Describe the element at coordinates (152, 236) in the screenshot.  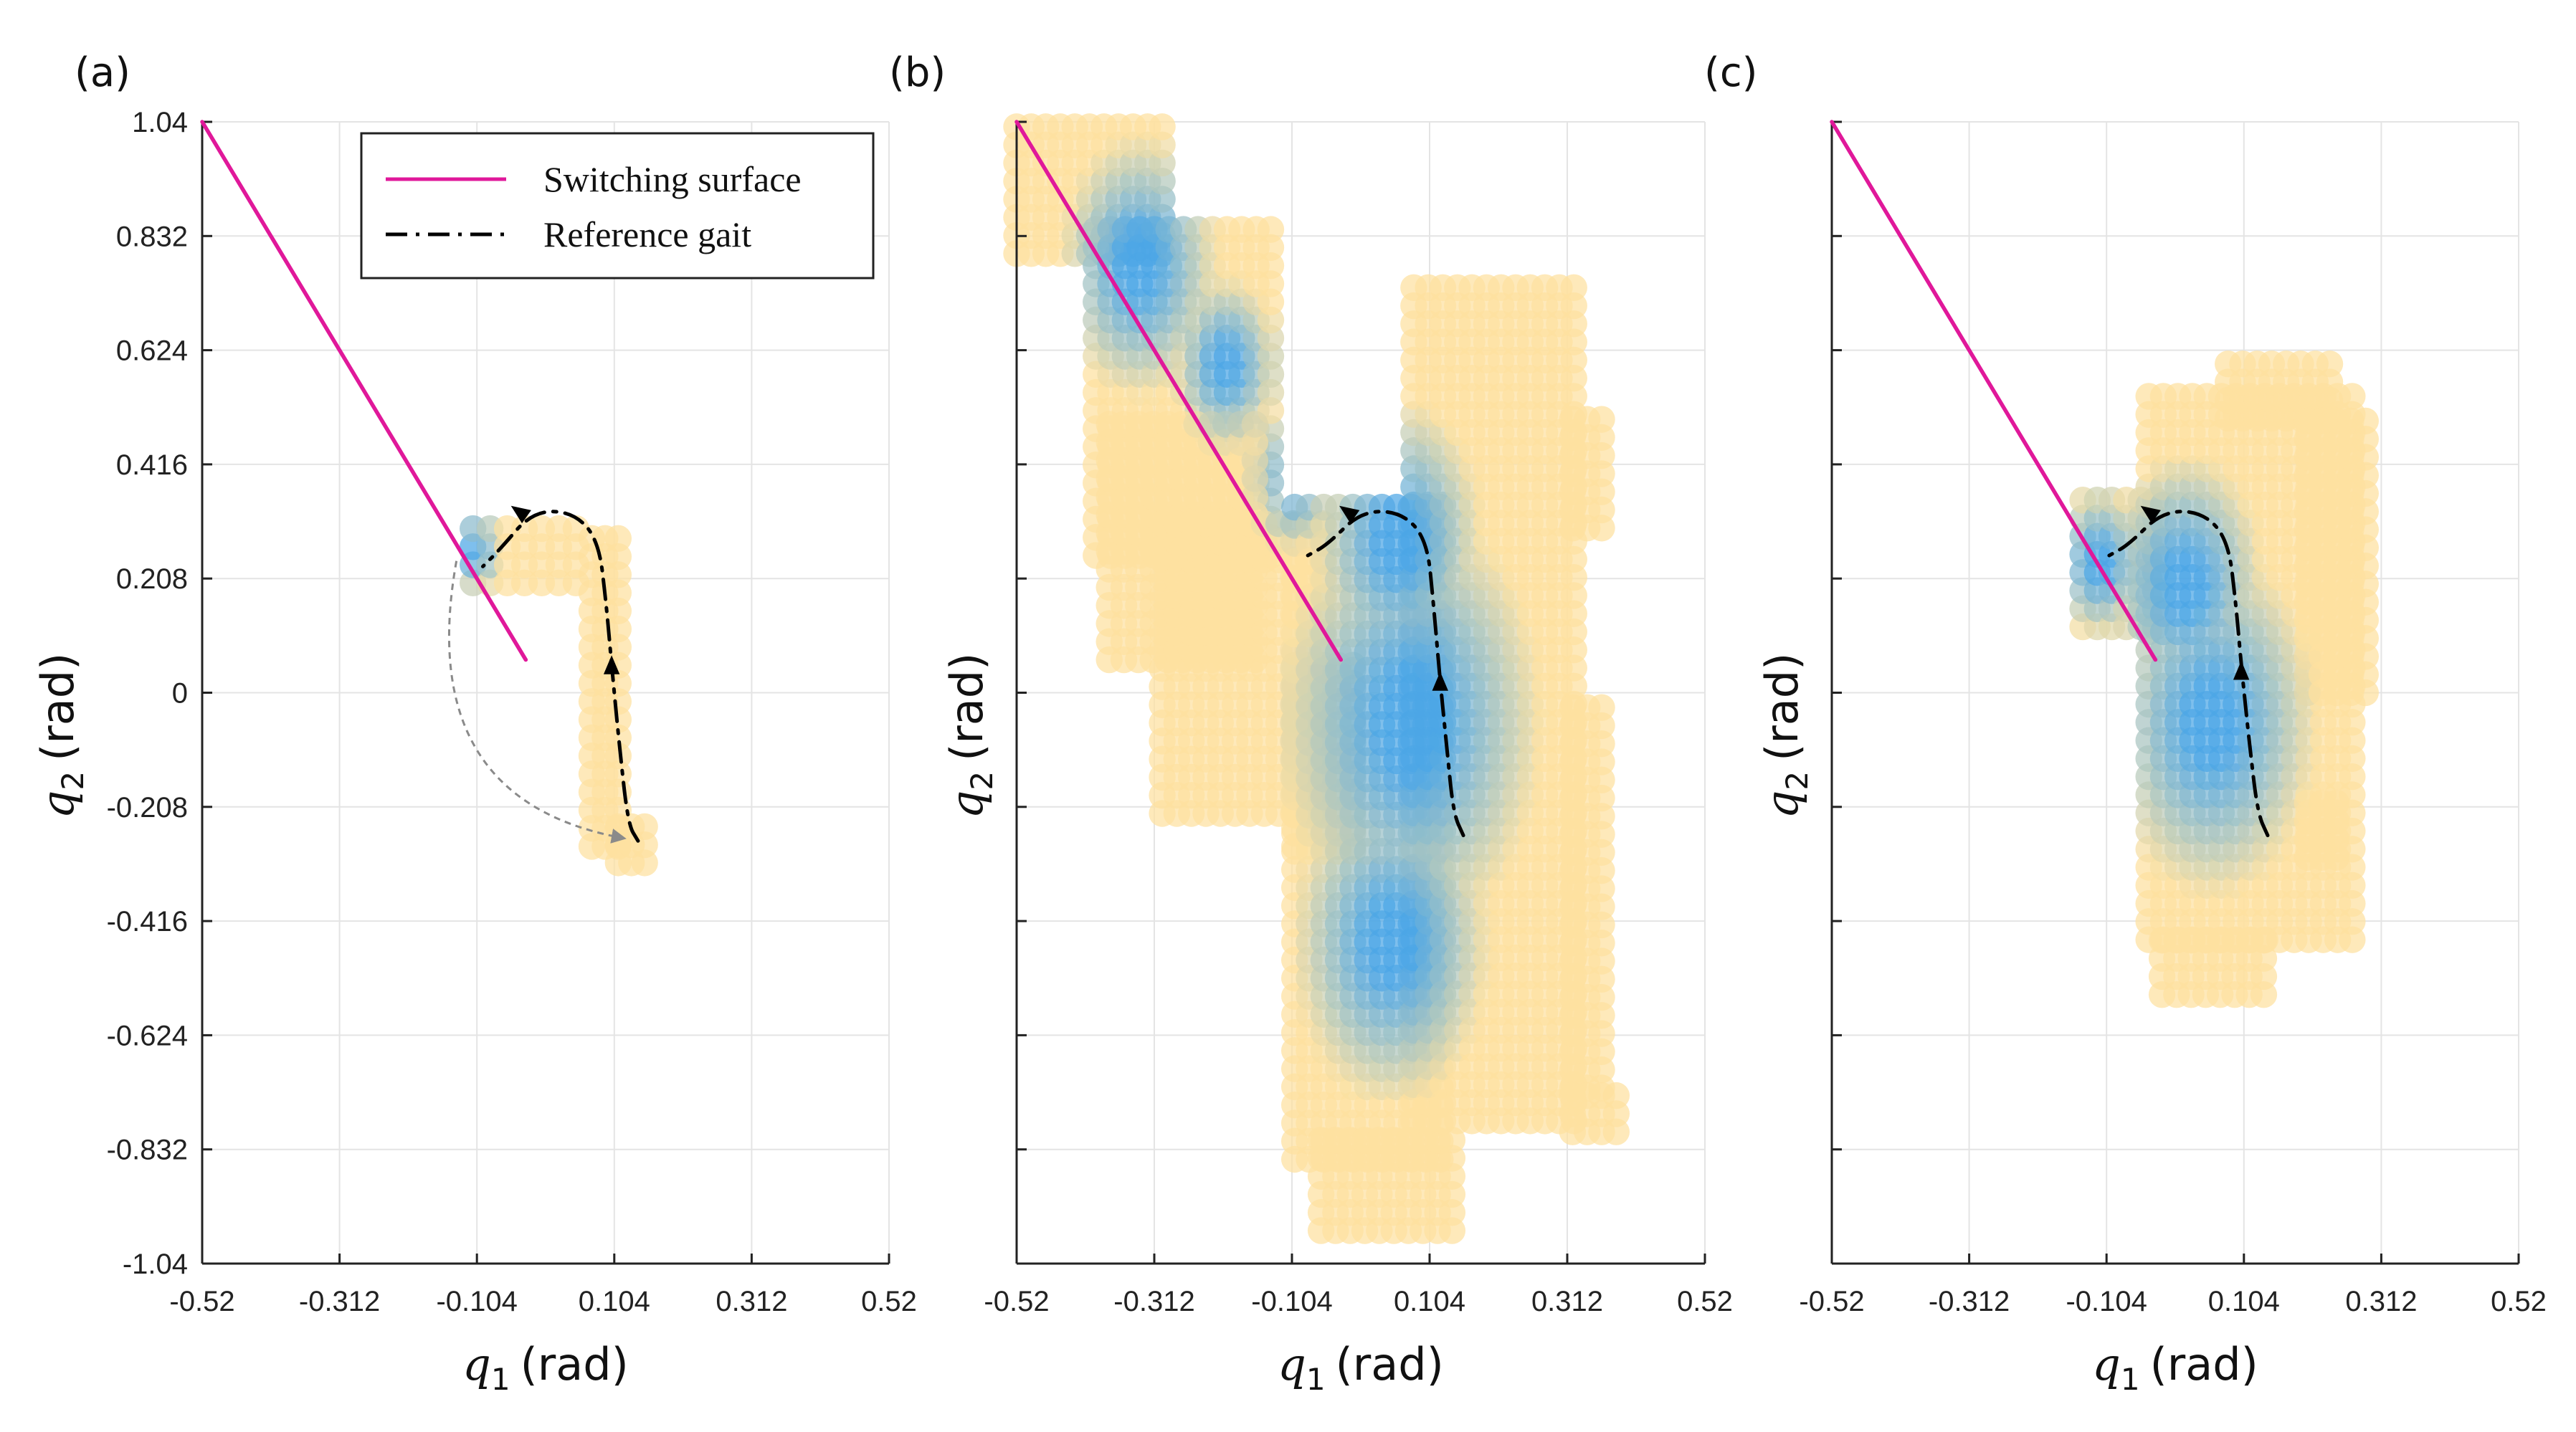
I see `y-tick-label: 0.832` at that location.